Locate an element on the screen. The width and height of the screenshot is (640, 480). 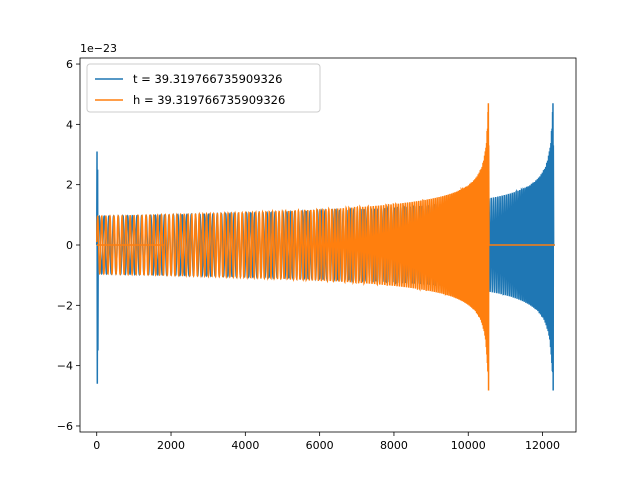
y-tick-label: −6 is located at coordinates (65, 426).